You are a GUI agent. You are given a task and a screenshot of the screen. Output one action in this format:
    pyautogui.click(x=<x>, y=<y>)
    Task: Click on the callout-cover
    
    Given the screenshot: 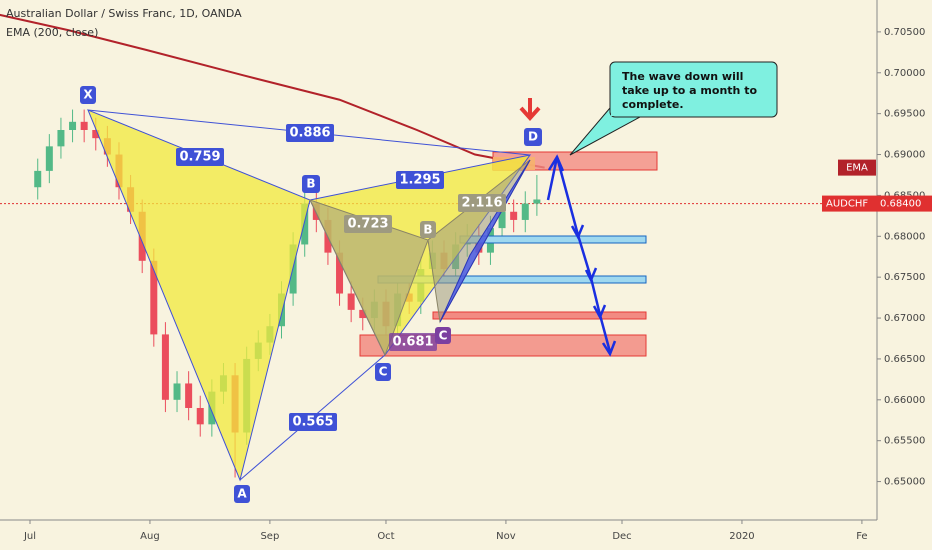 What is the action you would take?
    pyautogui.click(x=631, y=108)
    